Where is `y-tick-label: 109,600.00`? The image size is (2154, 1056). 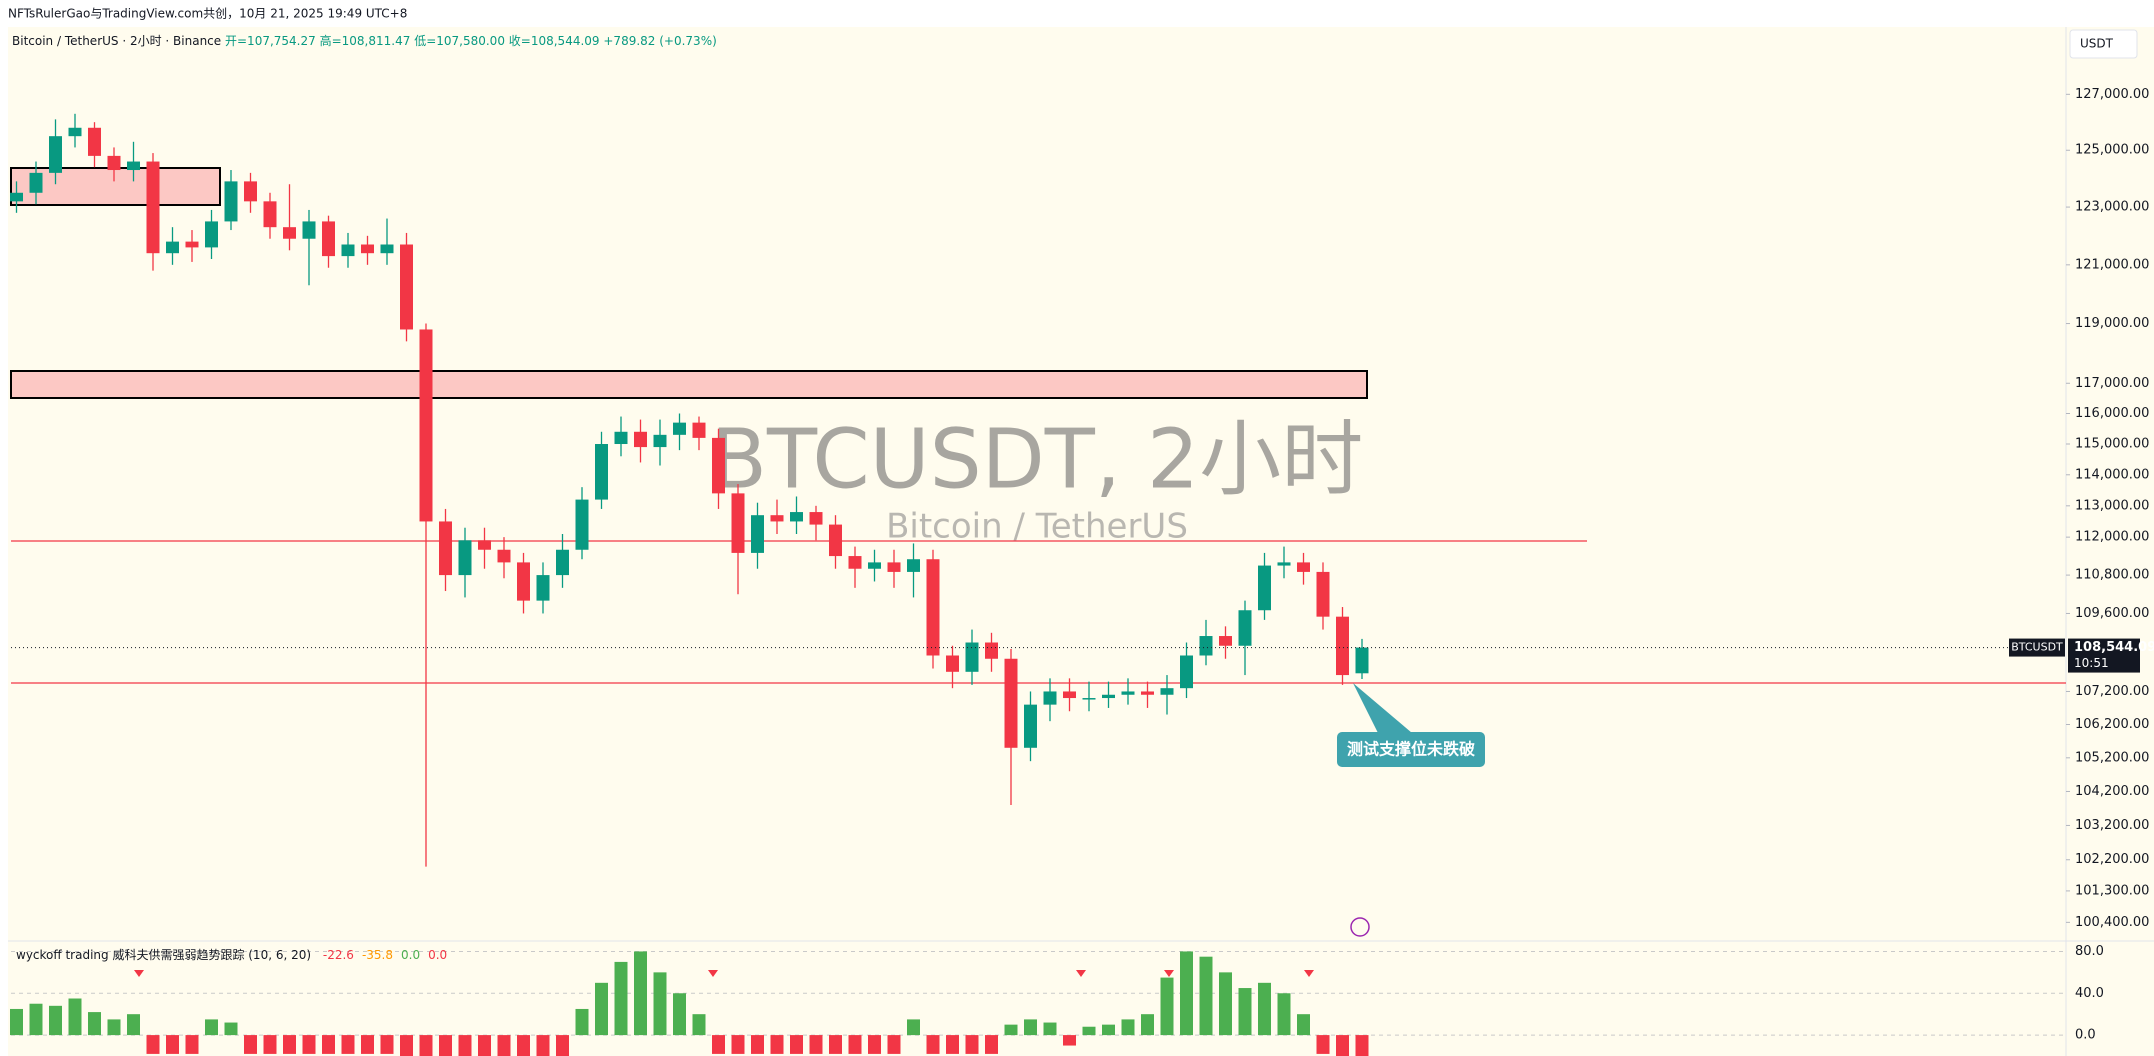
y-tick-label: 109,600.00 is located at coordinates (2112, 613).